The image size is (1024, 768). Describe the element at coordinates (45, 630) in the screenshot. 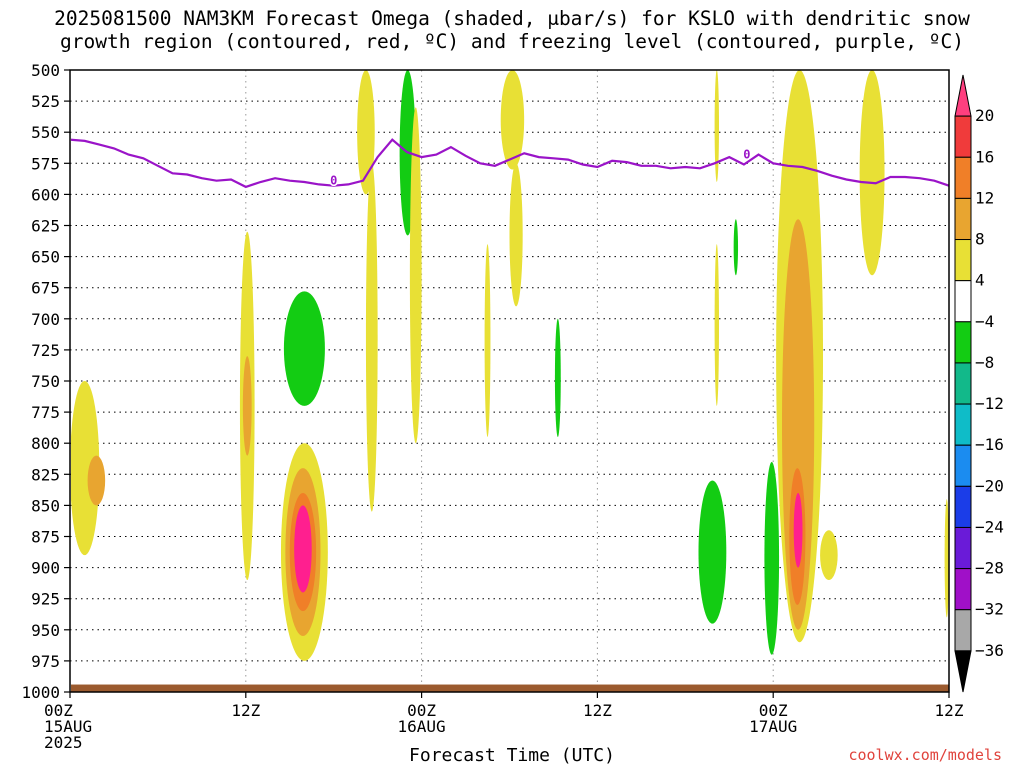

I see `y-tick-label: 950` at that location.